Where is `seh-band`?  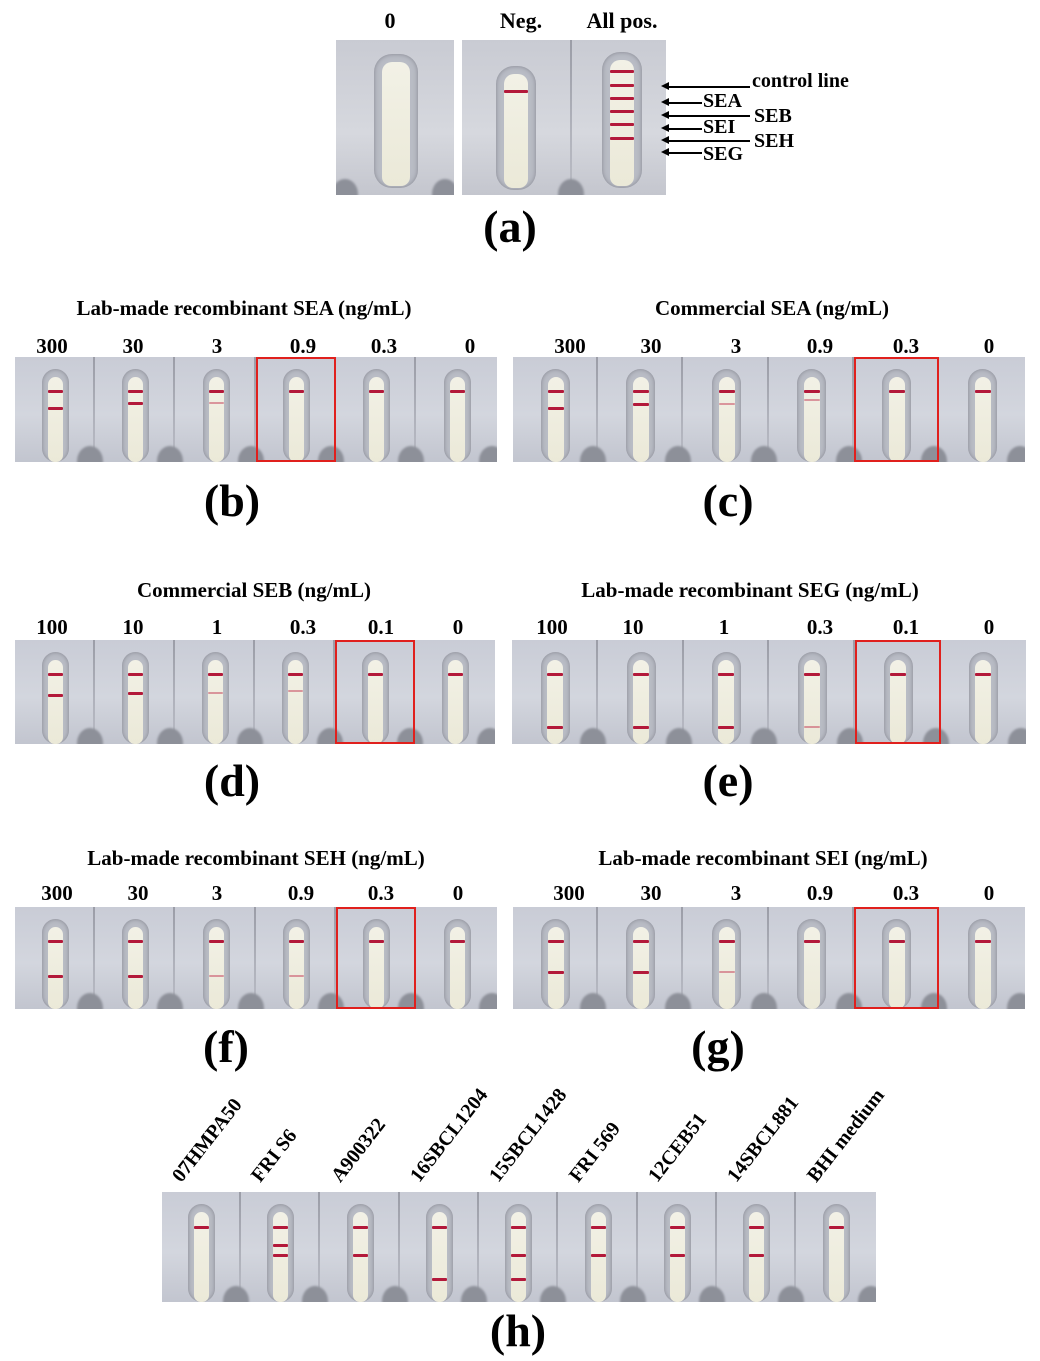
seh-band is located at coordinates (622, 124).